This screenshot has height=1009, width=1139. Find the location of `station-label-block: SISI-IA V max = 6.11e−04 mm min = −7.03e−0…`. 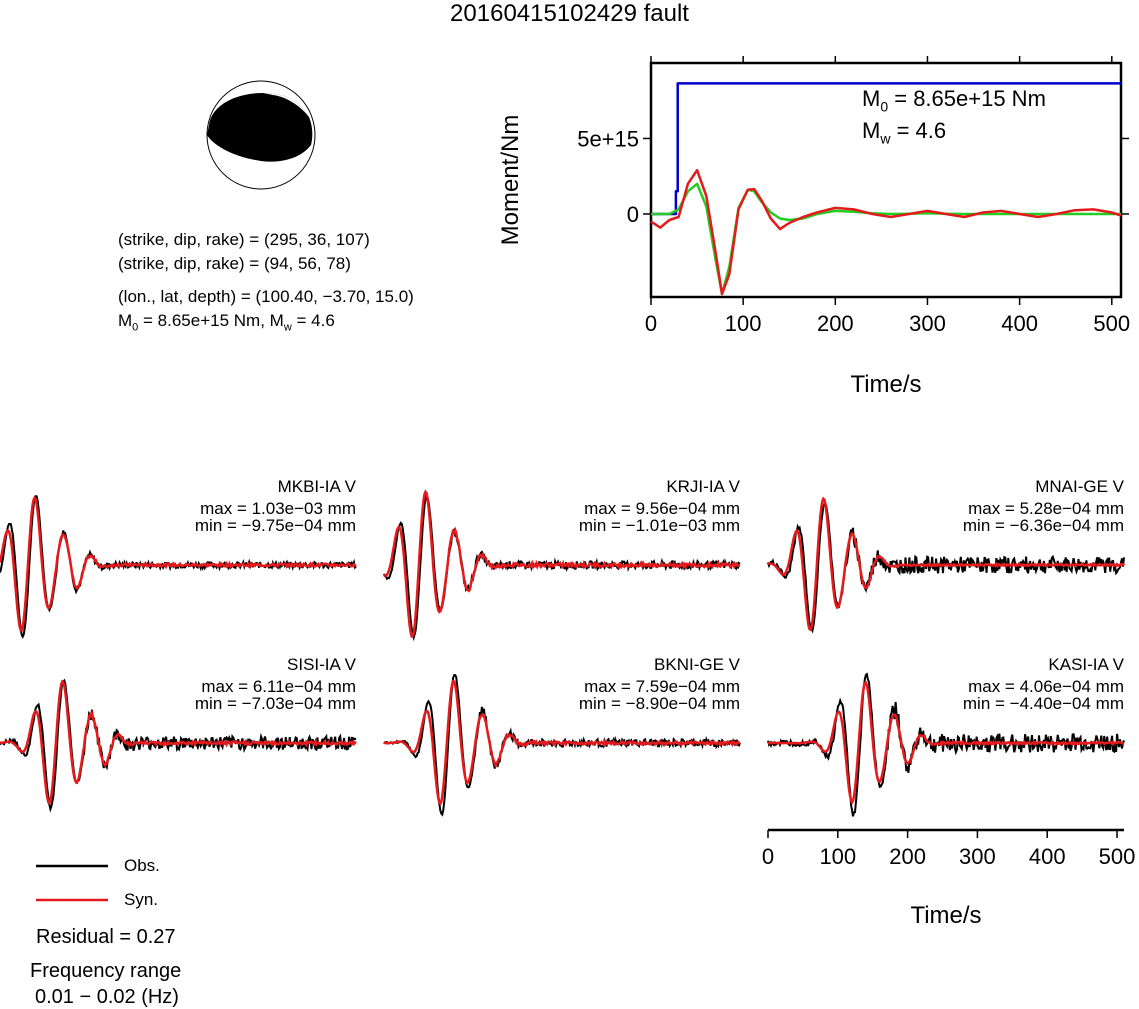

station-label-block: SISI-IA V max = 6.11e−04 mm min = −7.03e−0… is located at coordinates (275, 684).